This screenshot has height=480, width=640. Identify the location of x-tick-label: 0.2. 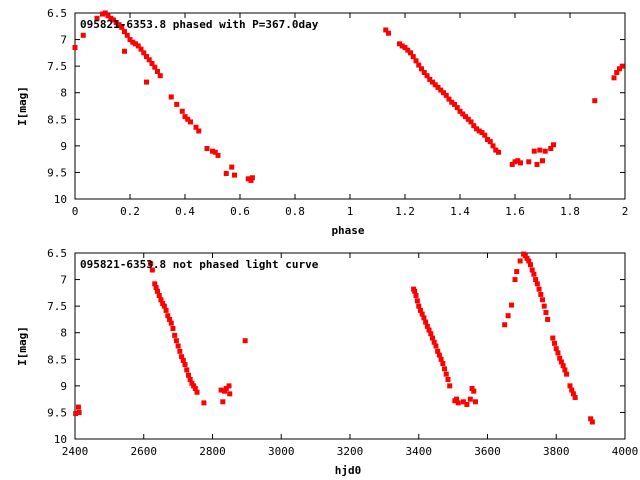
(130, 211).